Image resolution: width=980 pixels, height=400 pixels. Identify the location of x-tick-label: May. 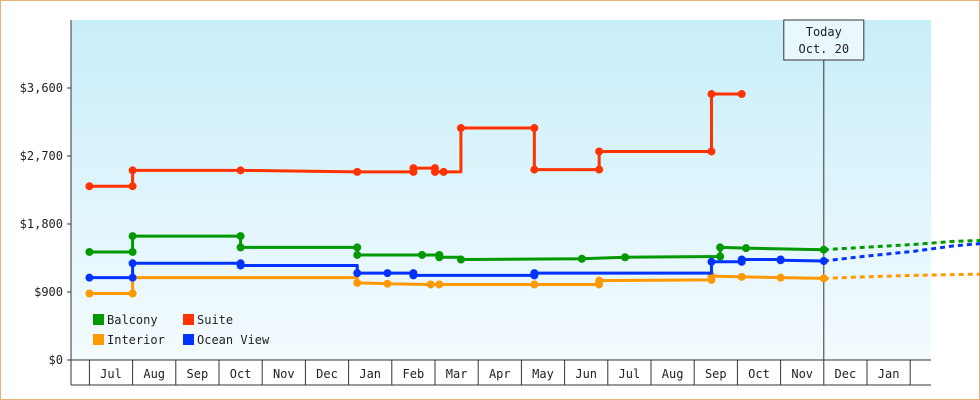
(543, 374).